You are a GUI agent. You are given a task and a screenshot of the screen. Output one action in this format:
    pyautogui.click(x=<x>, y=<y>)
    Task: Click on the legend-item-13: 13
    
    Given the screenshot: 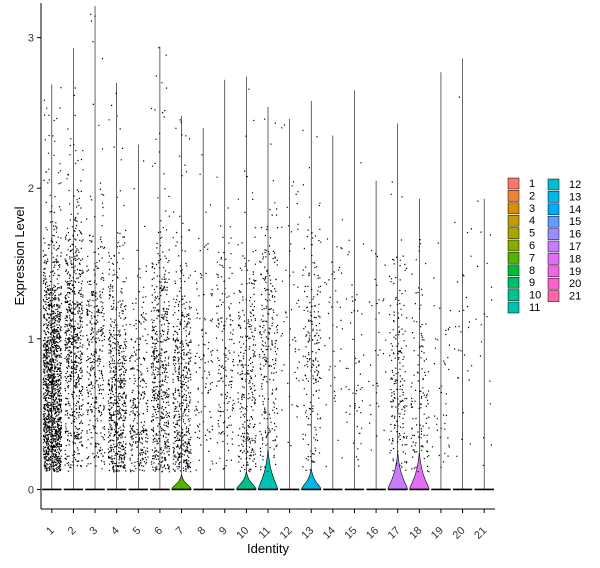 What is the action you would take?
    pyautogui.click(x=564, y=197)
    